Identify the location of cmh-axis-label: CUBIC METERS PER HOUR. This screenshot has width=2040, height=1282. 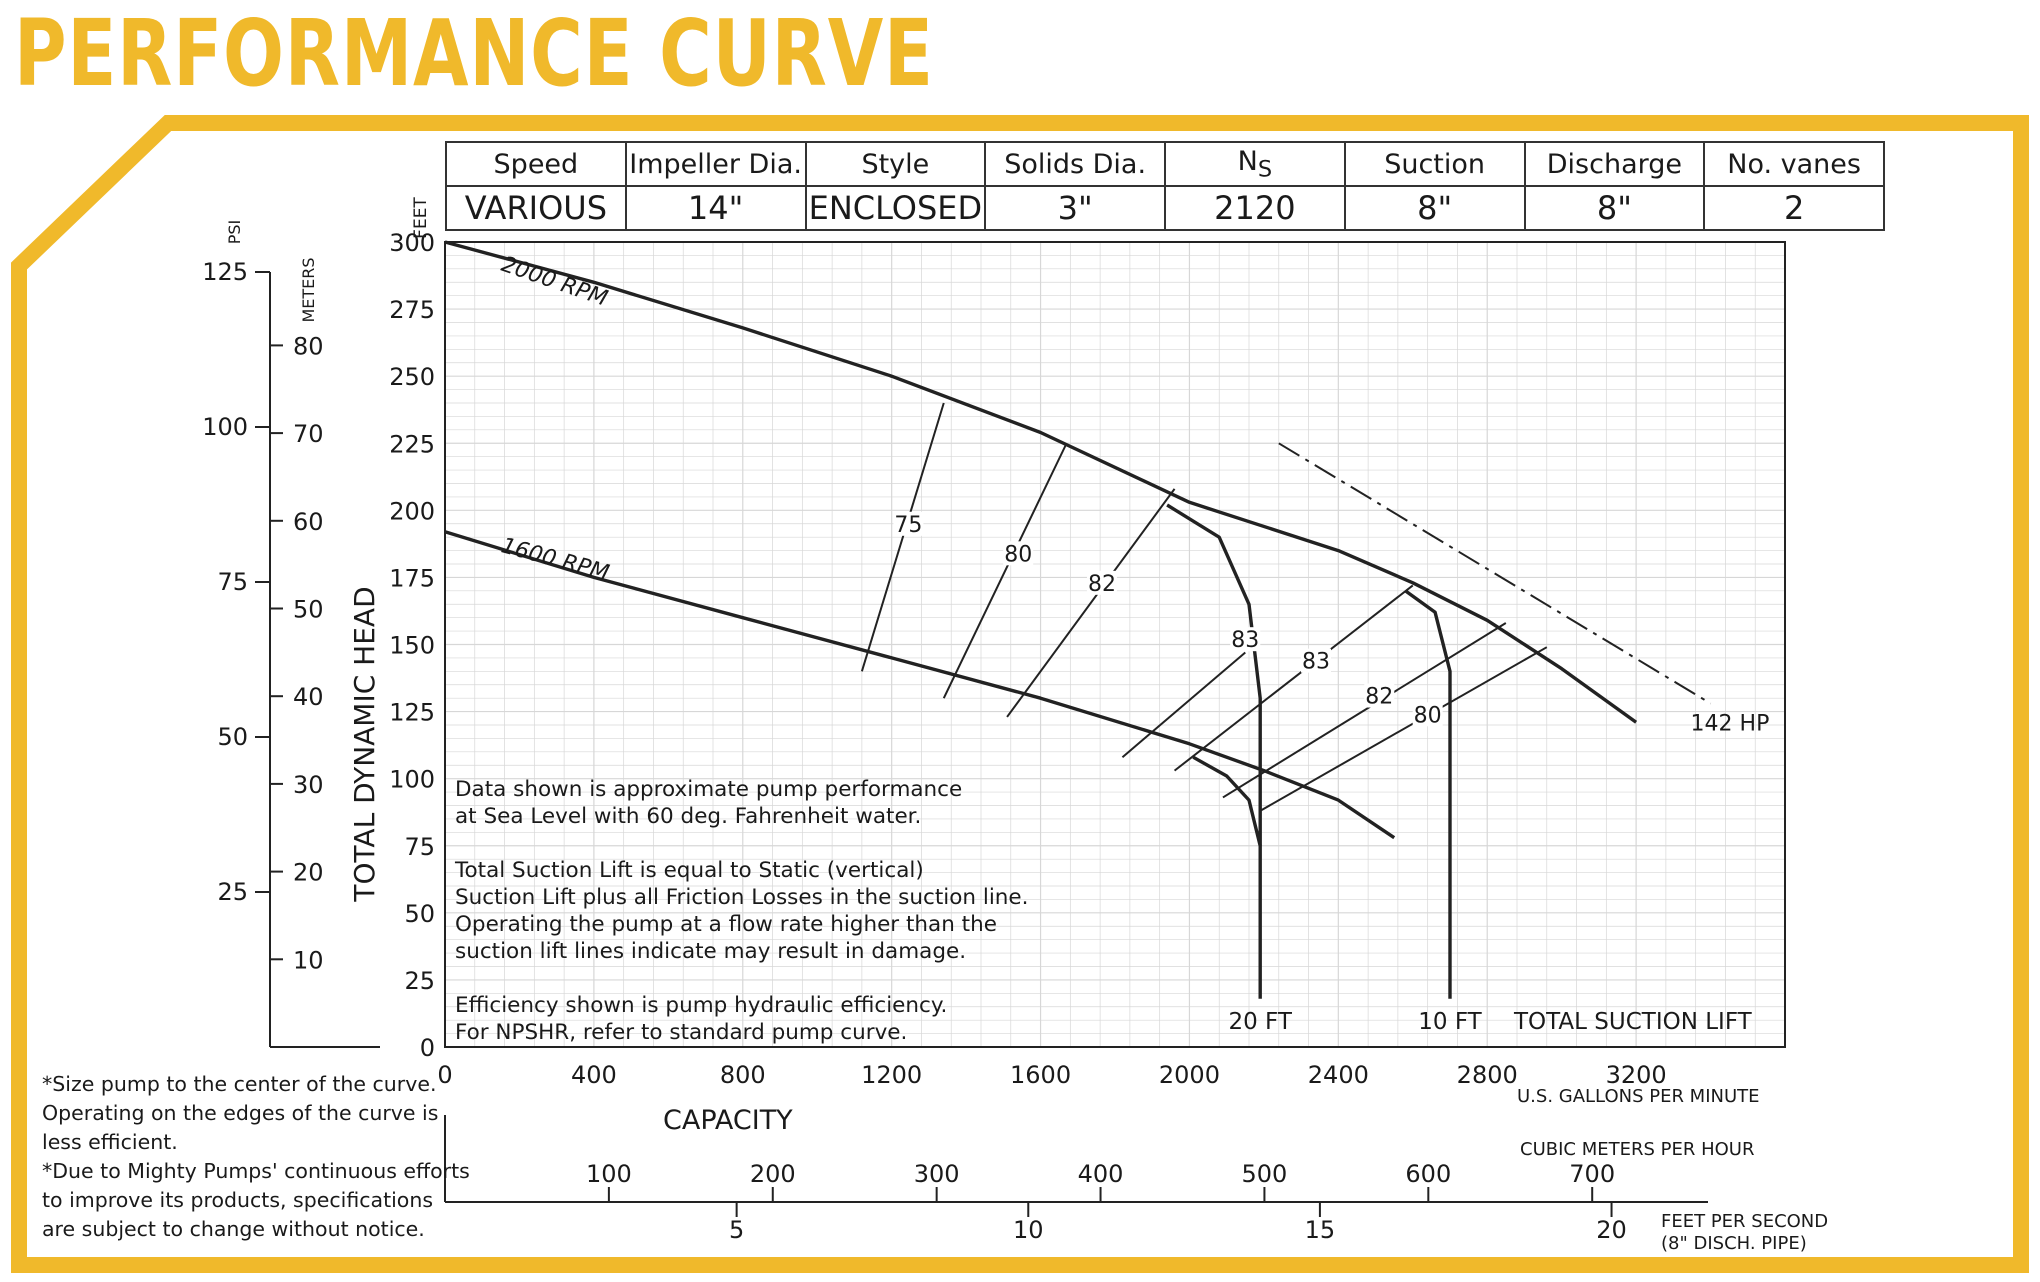
(1637, 1149).